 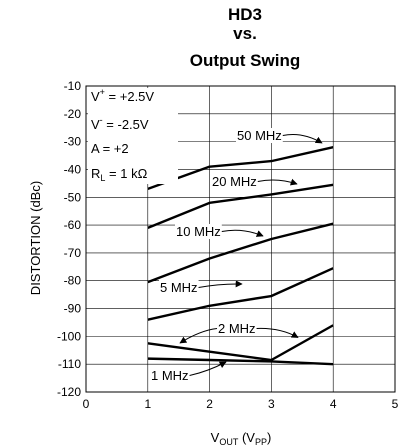 I want to click on series-label-50-mhz: 50 MHz, so click(x=259, y=135).